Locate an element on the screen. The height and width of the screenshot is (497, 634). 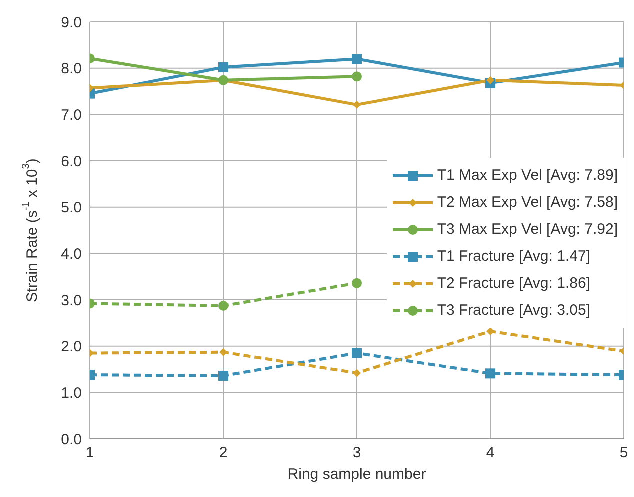
legend-label: T1 Fracture [Avg: 1.47] is located at coordinates (513, 256).